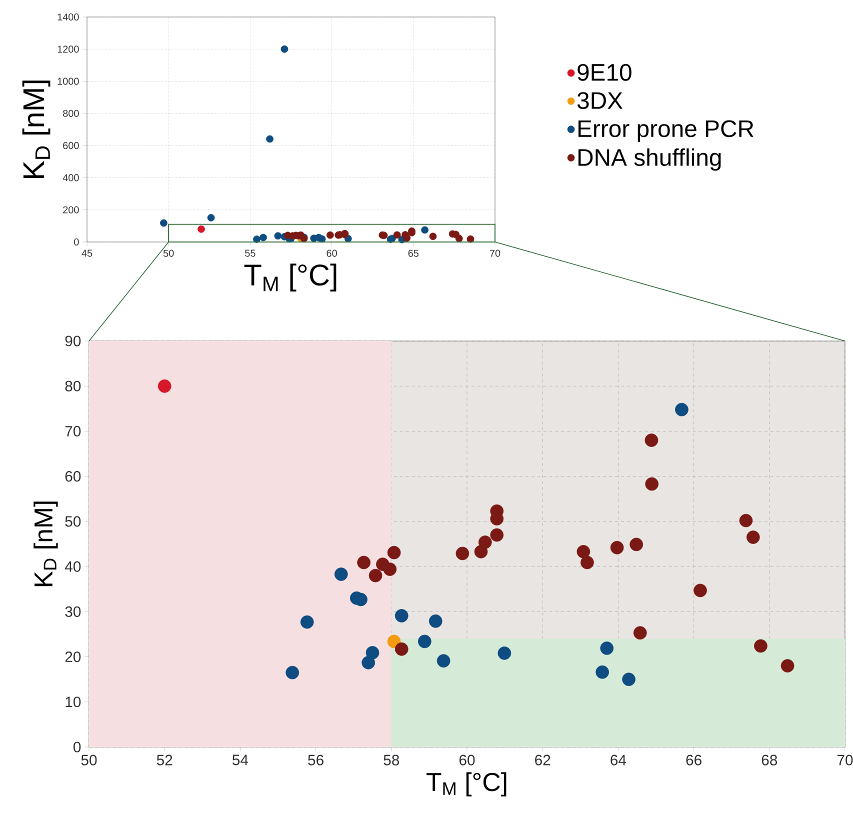 The height and width of the screenshot is (819, 853). I want to click on x-tick-label: 55, so click(250, 253).